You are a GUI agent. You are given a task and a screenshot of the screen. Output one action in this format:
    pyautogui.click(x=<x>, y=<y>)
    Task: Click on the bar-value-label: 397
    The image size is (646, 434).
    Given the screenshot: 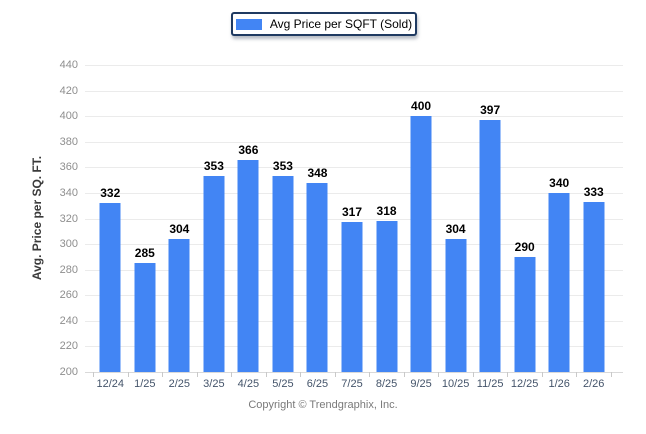 What is the action you would take?
    pyautogui.click(x=490, y=110)
    